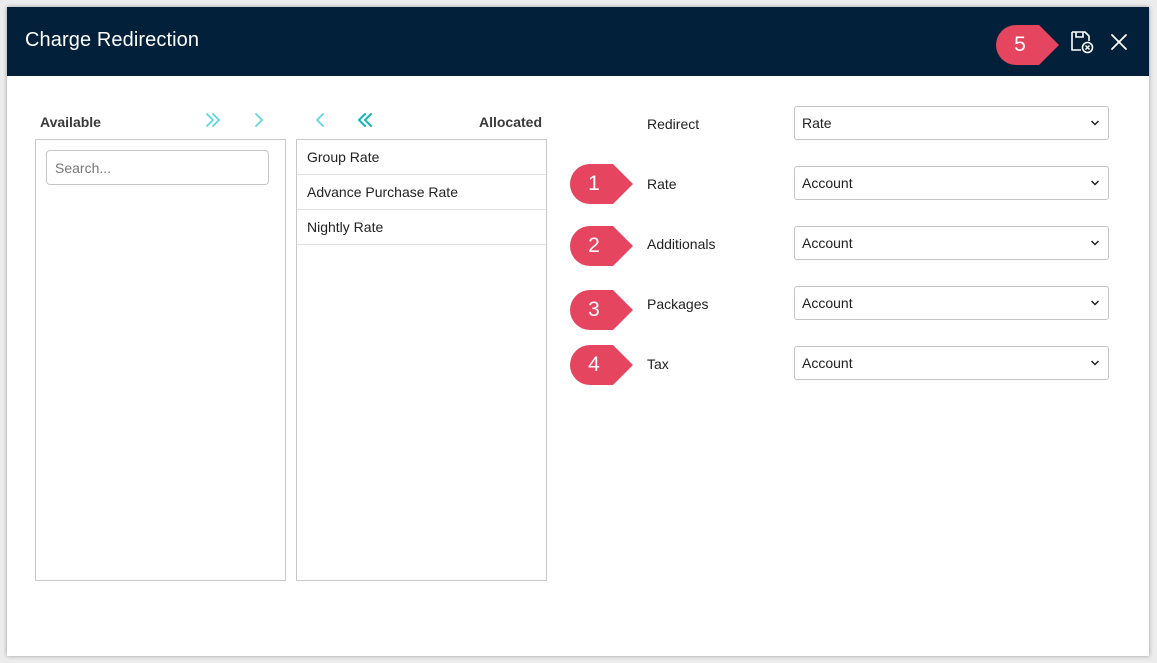 This screenshot has width=1157, height=663. What do you see at coordinates (678, 304) in the screenshot?
I see `packages-label: Packages` at bounding box center [678, 304].